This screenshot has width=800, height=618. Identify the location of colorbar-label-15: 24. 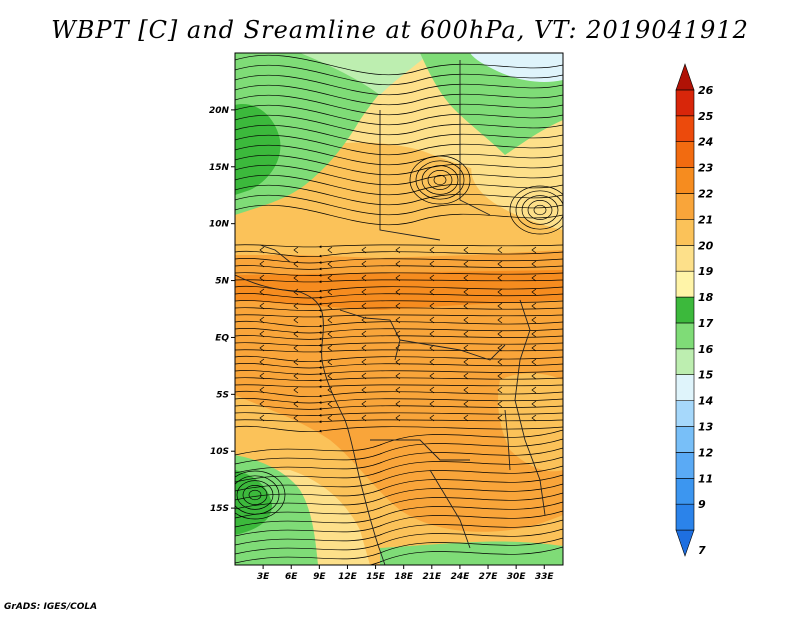
(705, 142).